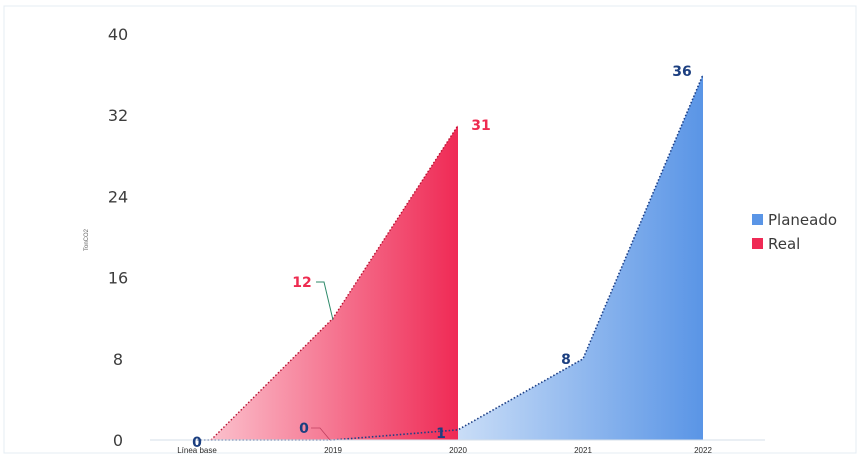  Describe the element at coordinates (802, 220) in the screenshot. I see `legend-label-planeado: Planeado` at that location.